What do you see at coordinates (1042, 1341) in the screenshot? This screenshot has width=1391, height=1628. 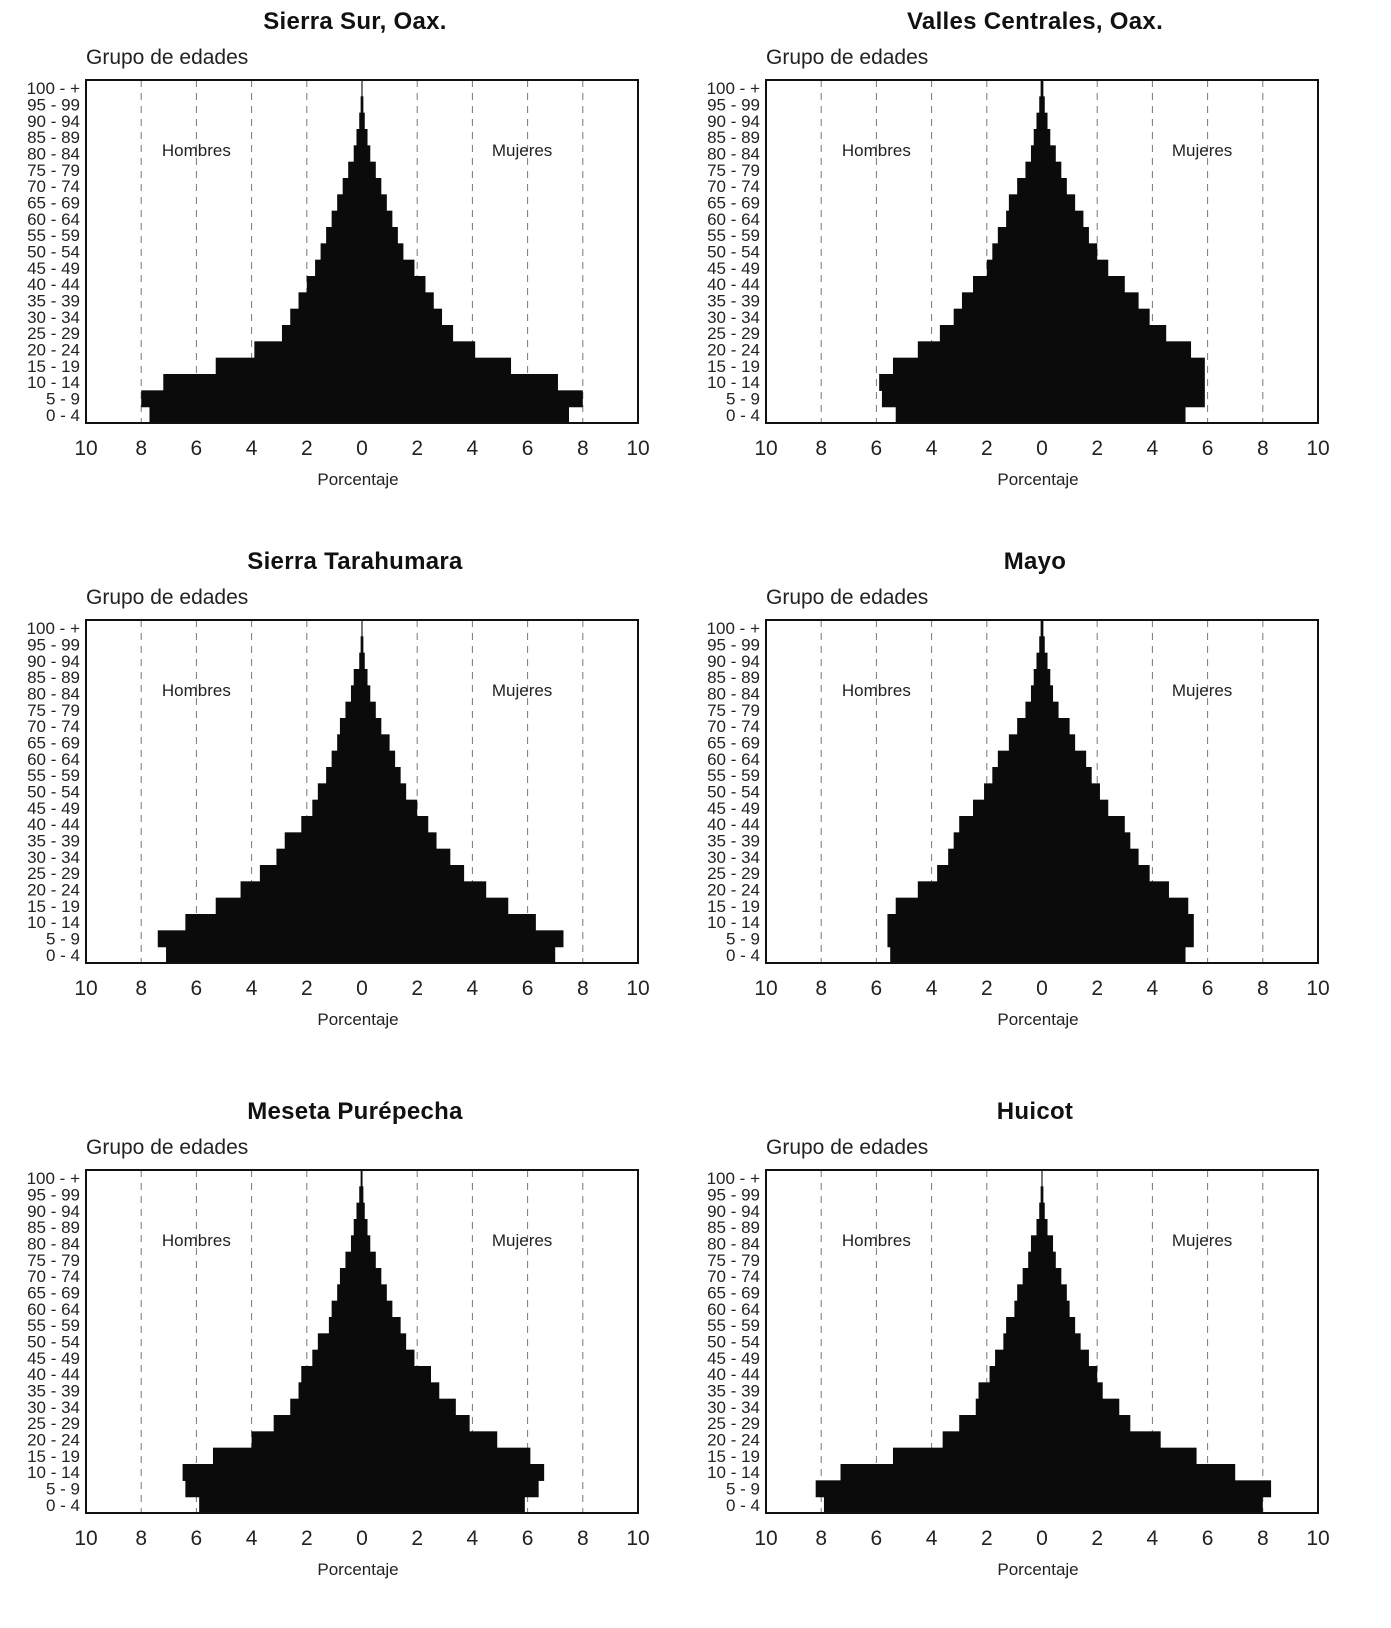 I see `plot-frame` at bounding box center [1042, 1341].